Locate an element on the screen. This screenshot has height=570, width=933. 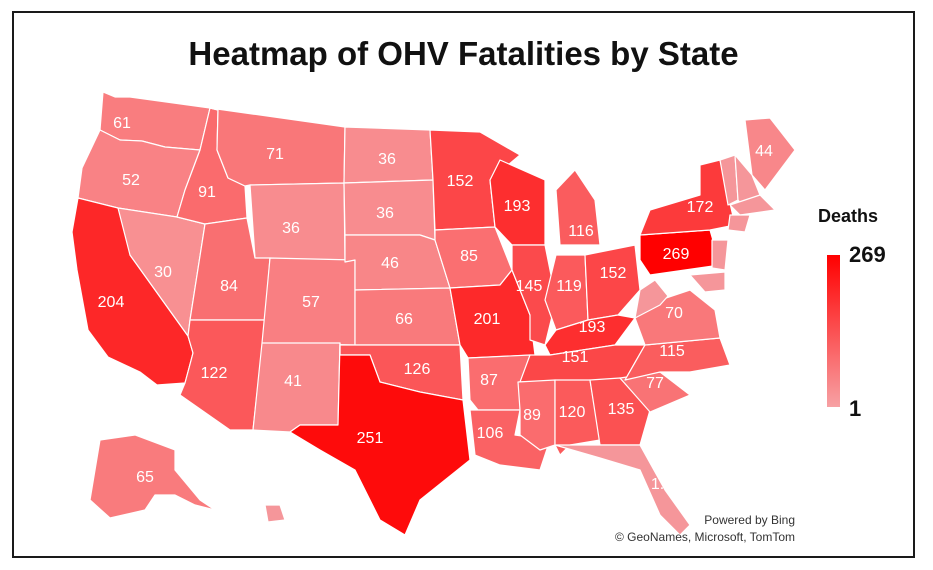
credit-copyright: © GeoNames, Microsoft, TomTom is located at coordinates (705, 537).